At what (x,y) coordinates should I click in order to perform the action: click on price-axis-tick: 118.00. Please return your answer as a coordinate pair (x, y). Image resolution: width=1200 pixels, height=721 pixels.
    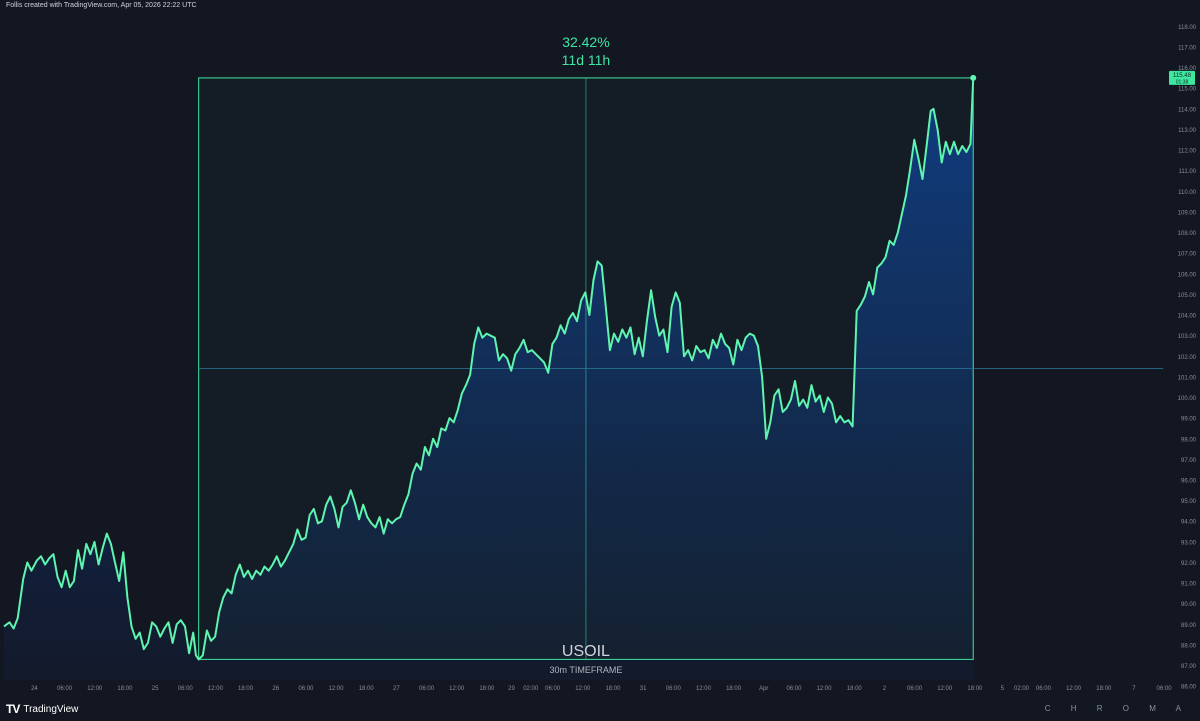
    Looking at the image, I should click on (1187, 28).